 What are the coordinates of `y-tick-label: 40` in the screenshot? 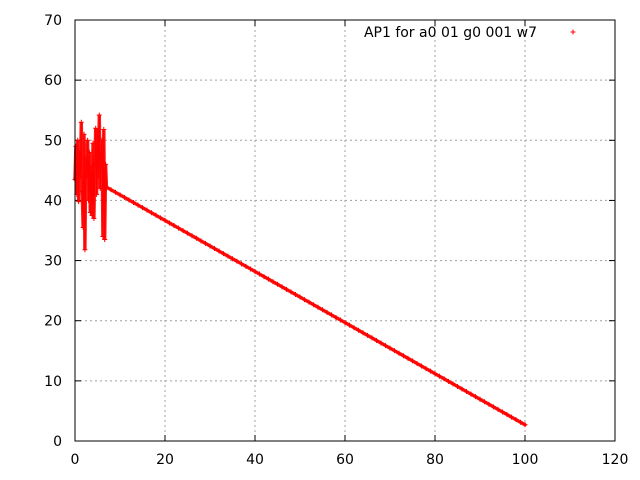 It's located at (53, 201).